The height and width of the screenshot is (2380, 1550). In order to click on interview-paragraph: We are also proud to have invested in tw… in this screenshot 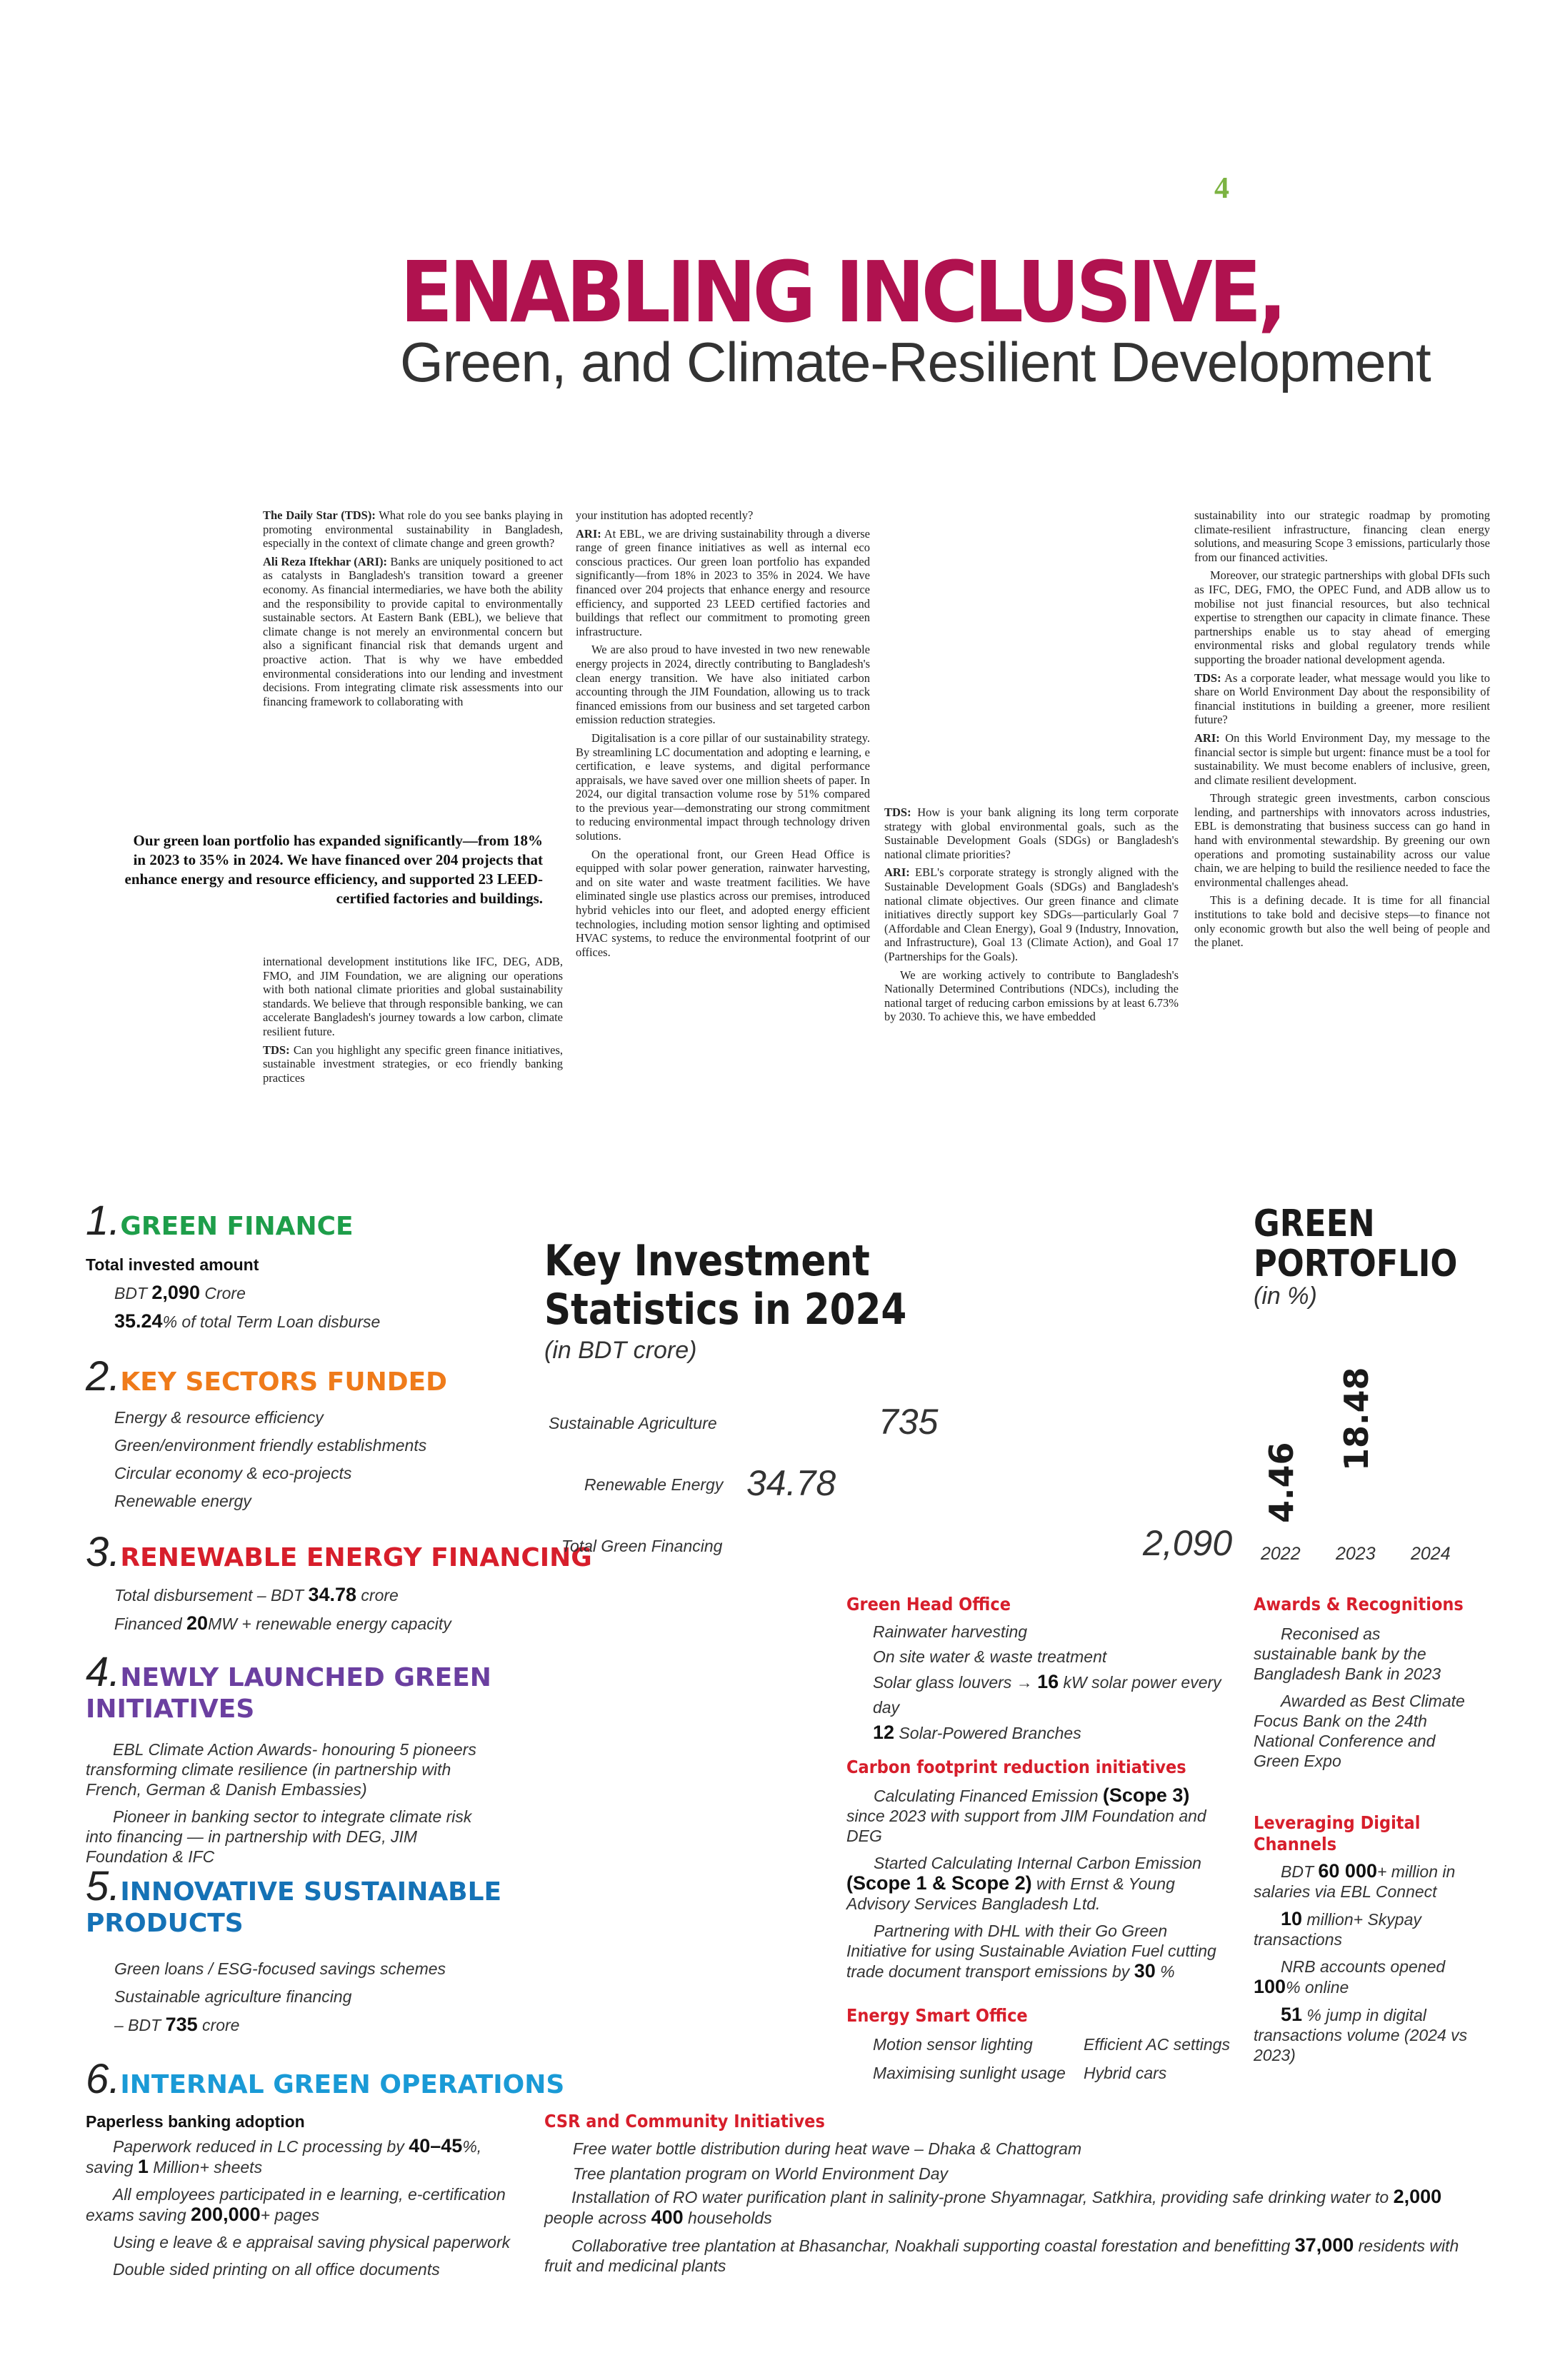, I will do `click(723, 685)`.